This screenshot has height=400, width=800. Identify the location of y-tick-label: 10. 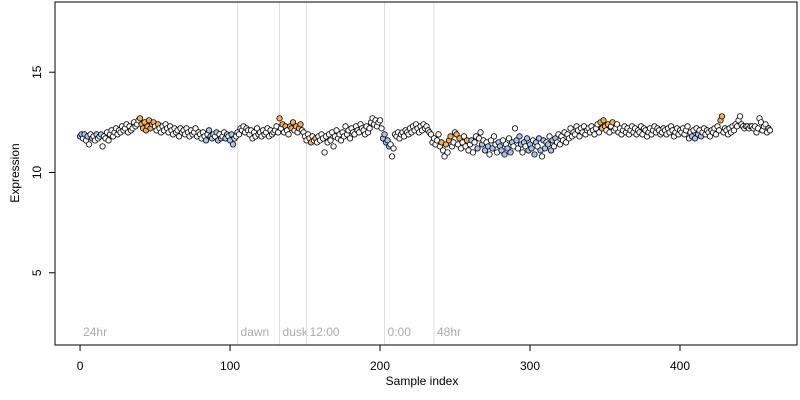
(37, 173).